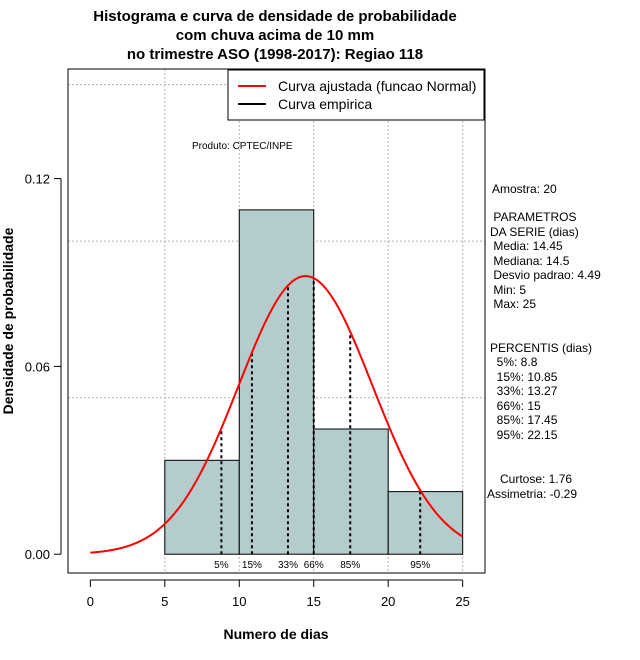 Image resolution: width=640 pixels, height=660 pixels. Describe the element at coordinates (350, 565) in the screenshot. I see `percentile-label: 85%` at that location.